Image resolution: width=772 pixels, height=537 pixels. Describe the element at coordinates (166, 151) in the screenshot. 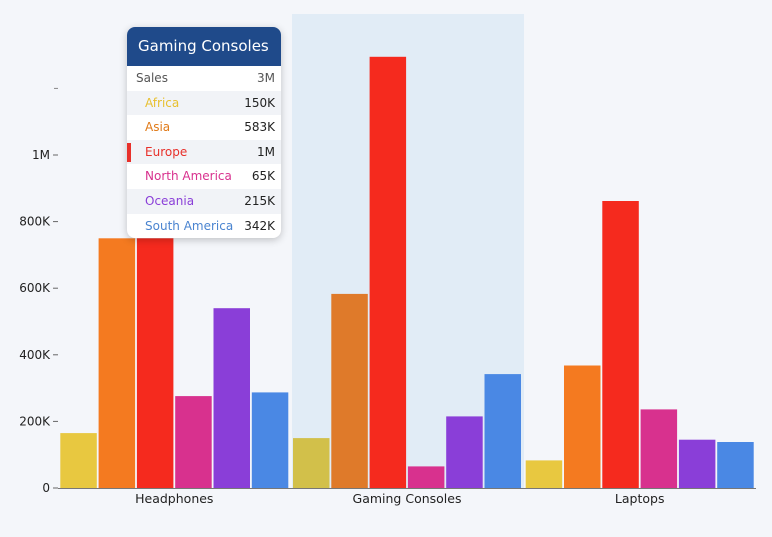

I see `tooltip-row-name: Europe` at that location.